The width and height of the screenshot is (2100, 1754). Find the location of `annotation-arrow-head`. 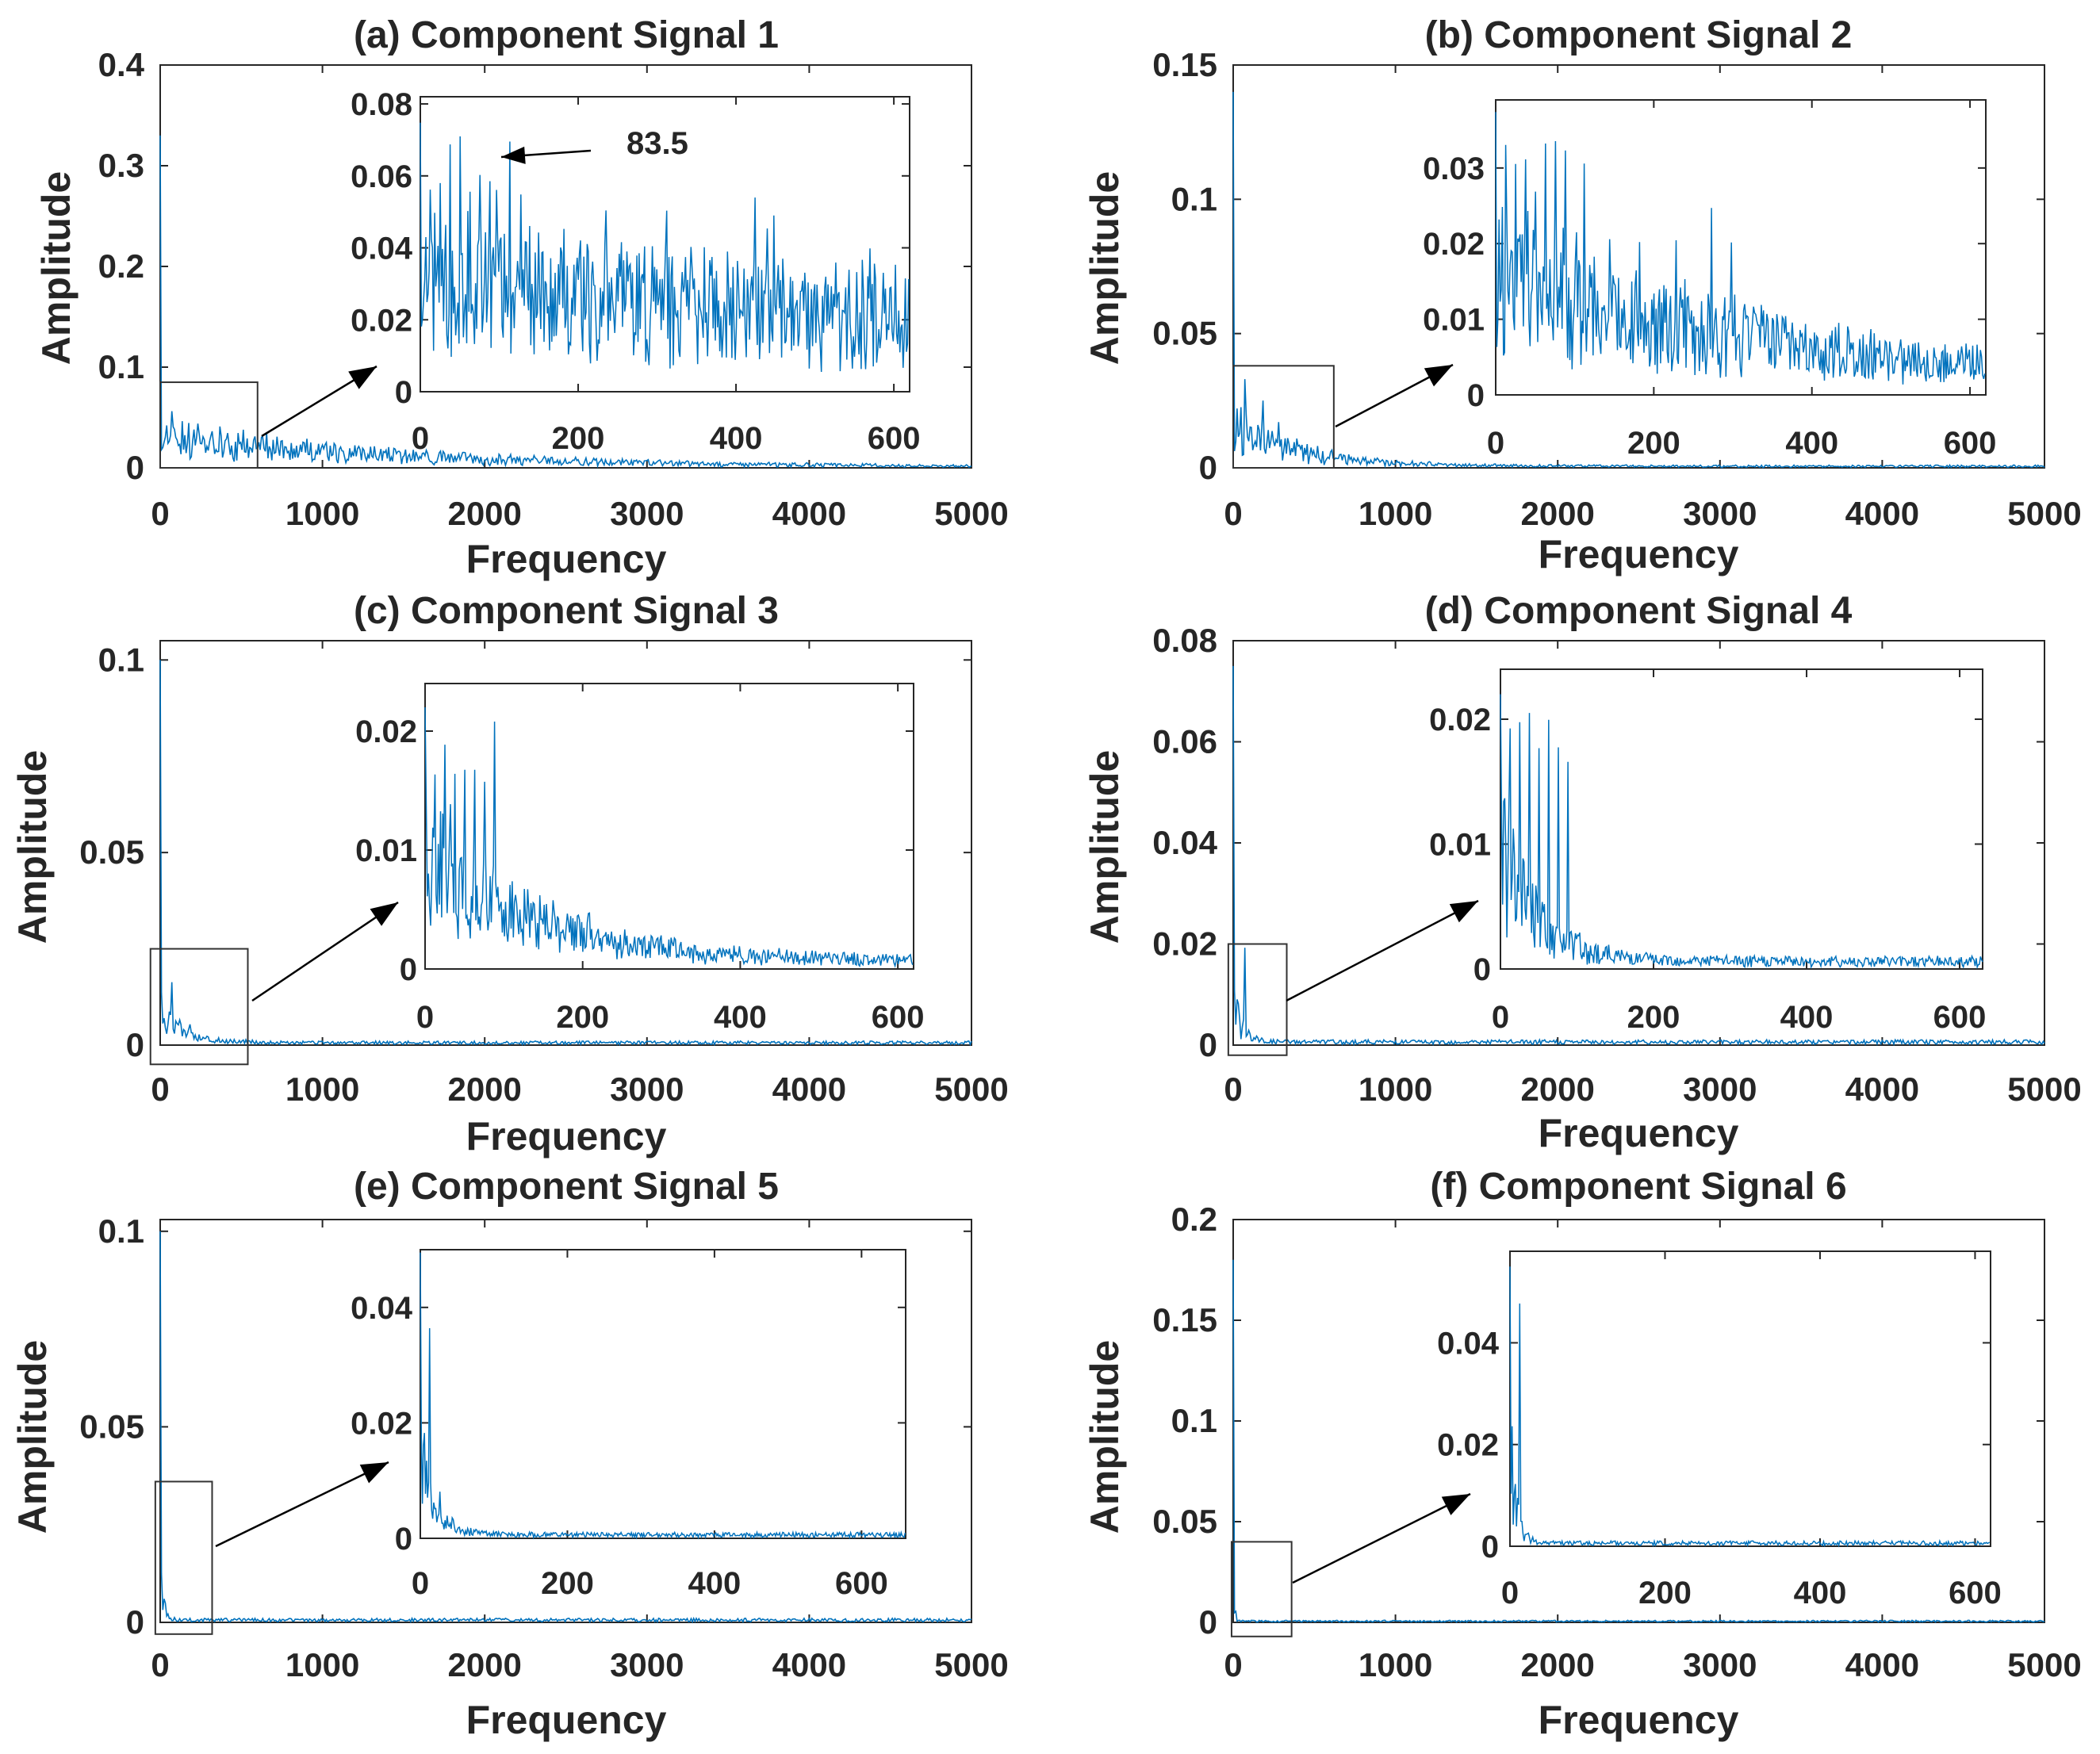

annotation-arrow-head is located at coordinates (514, 155).